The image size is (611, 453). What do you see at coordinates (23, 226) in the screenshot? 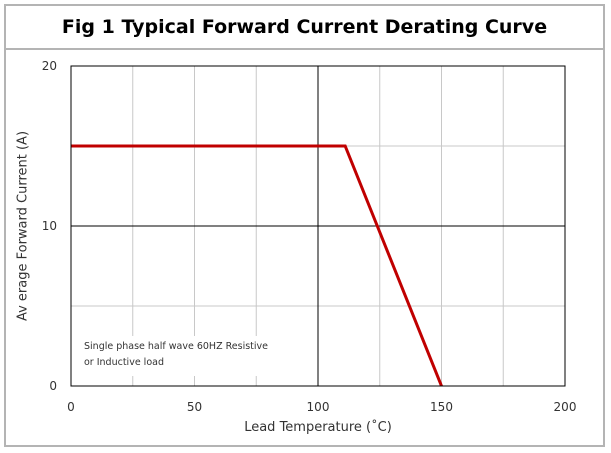
I see `y-axis-label: Av erage Forward Current (A)` at bounding box center [23, 226].